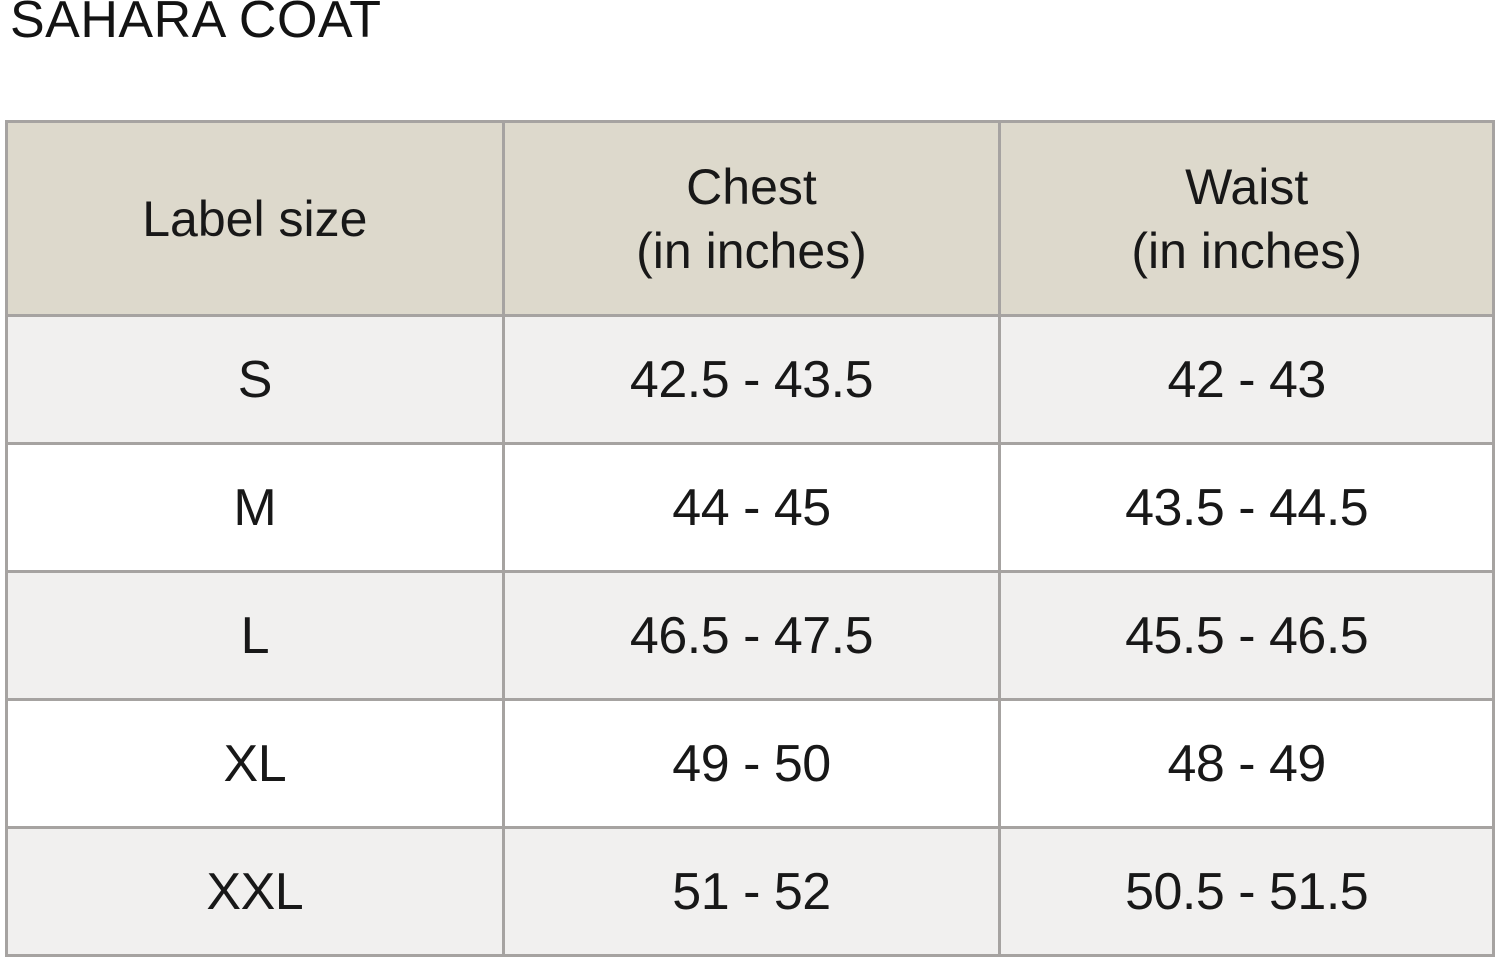  Describe the element at coordinates (751, 250) in the screenshot. I see `column-header-chest-line2: (in inches)` at that location.